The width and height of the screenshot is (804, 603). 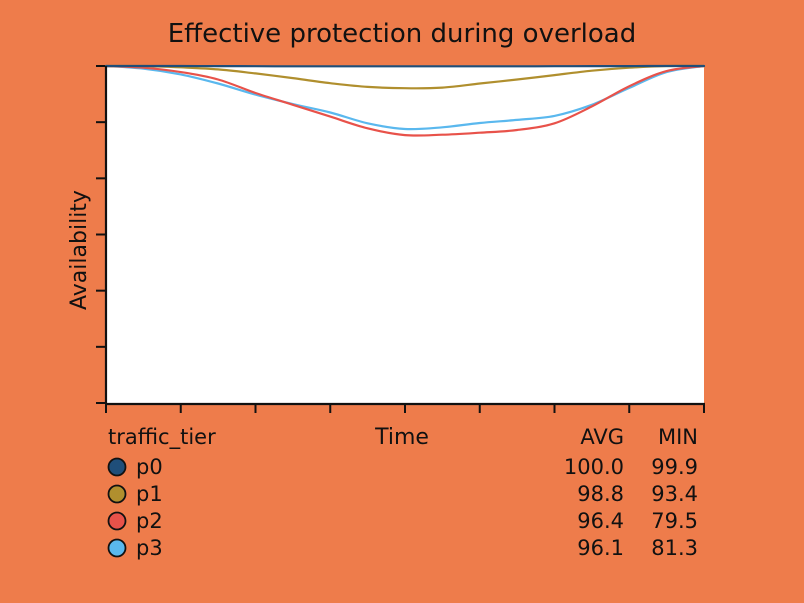 What do you see at coordinates (674, 521) in the screenshot?
I see `legend-min-p2: 79.5` at bounding box center [674, 521].